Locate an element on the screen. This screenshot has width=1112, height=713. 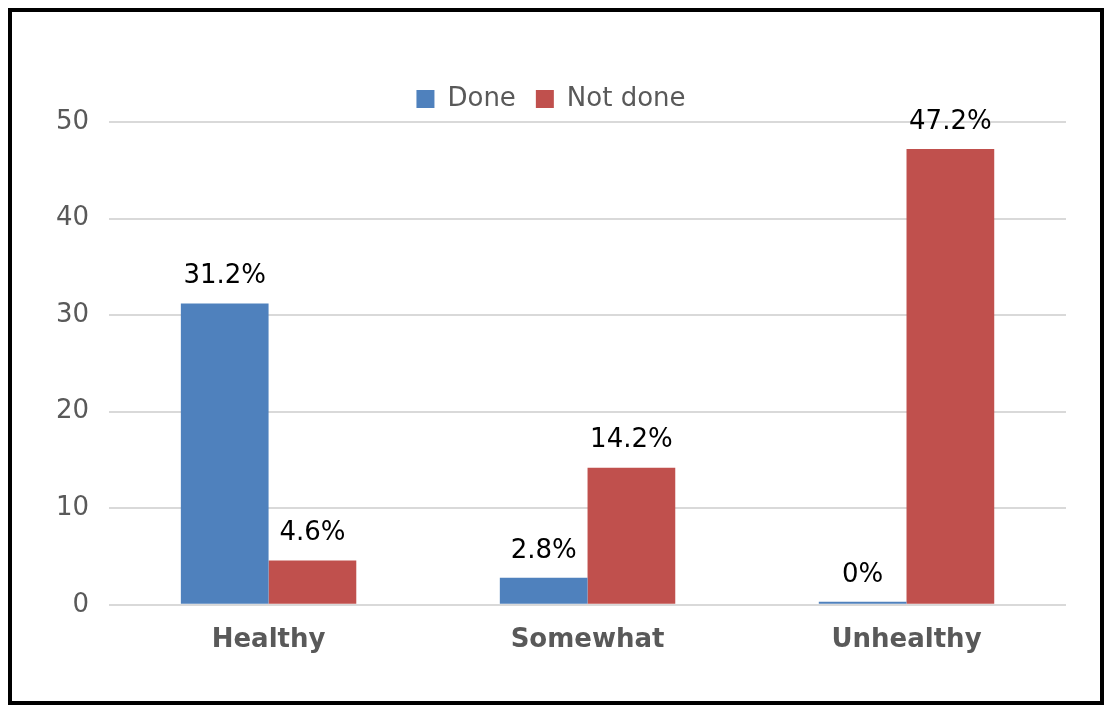
data-label: 0% is located at coordinates (863, 572).